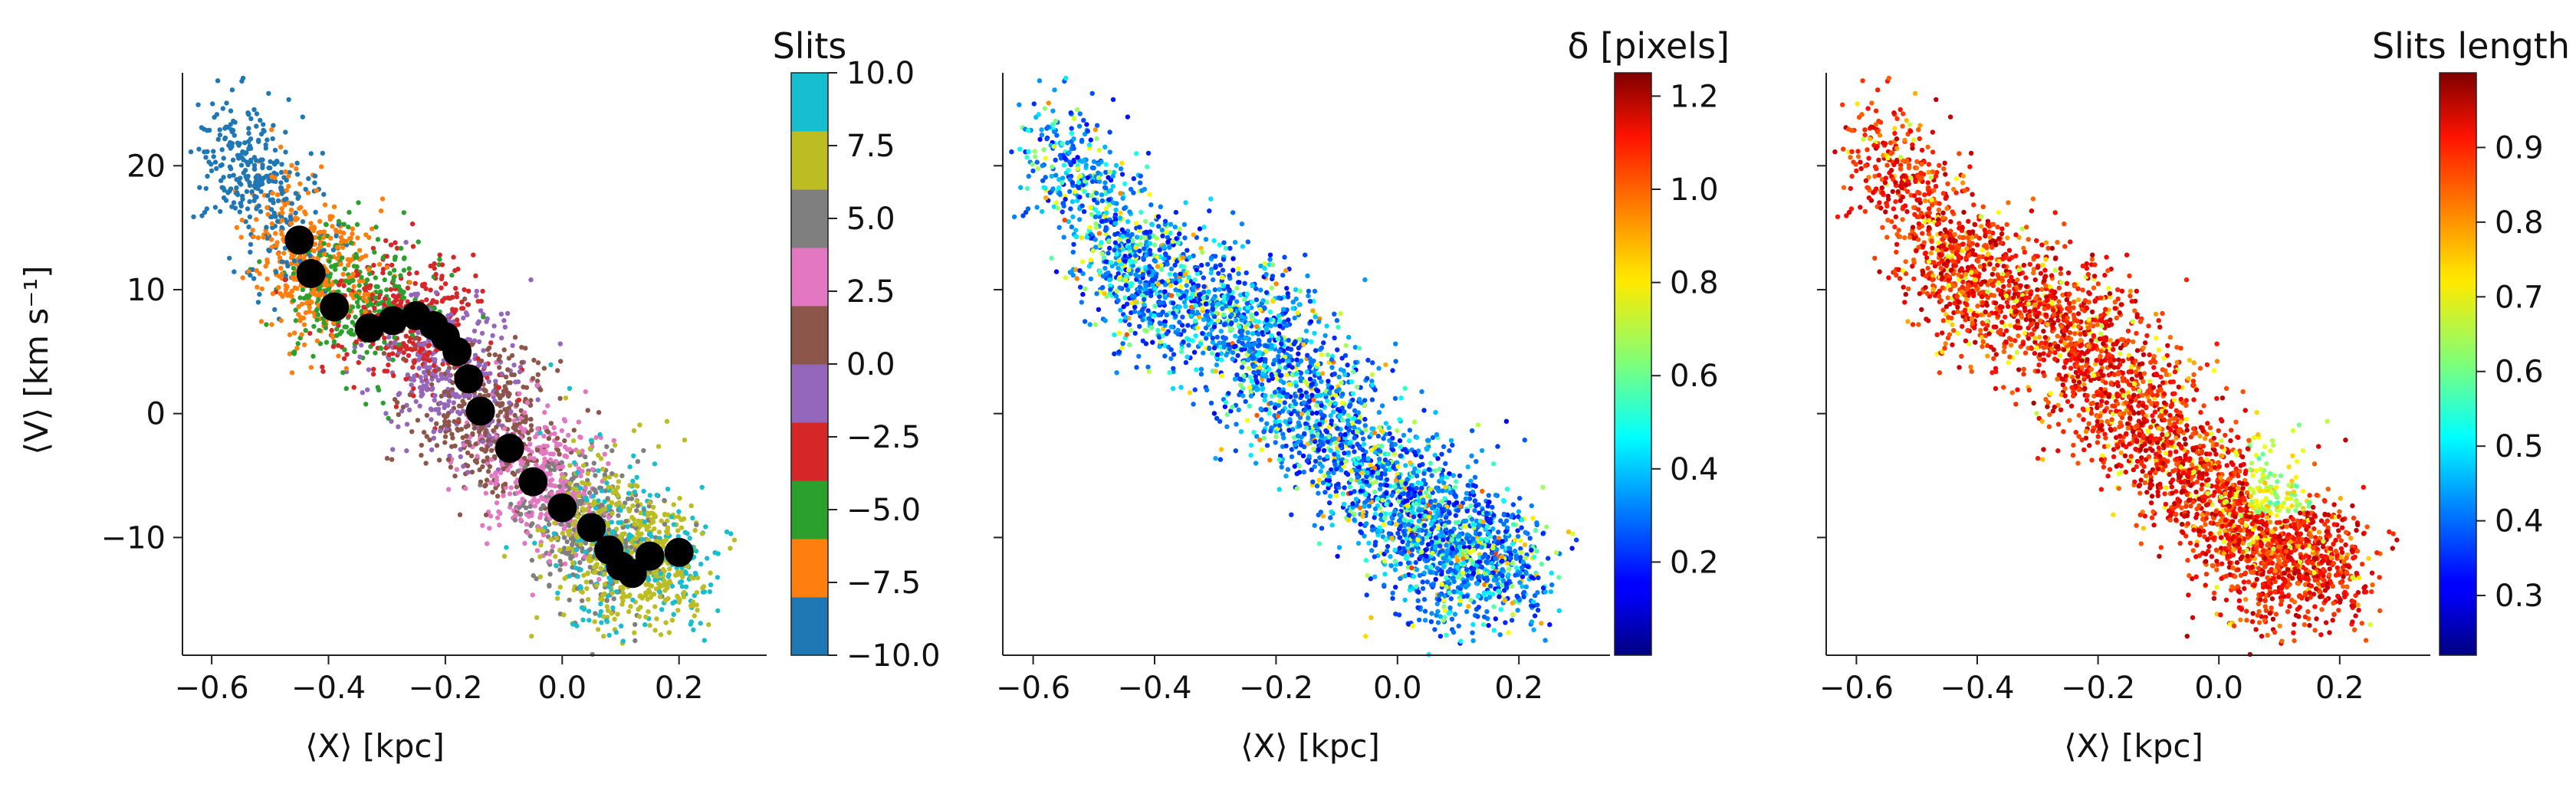  I want to click on colorbar-tick-label: −10.0, so click(894, 656).